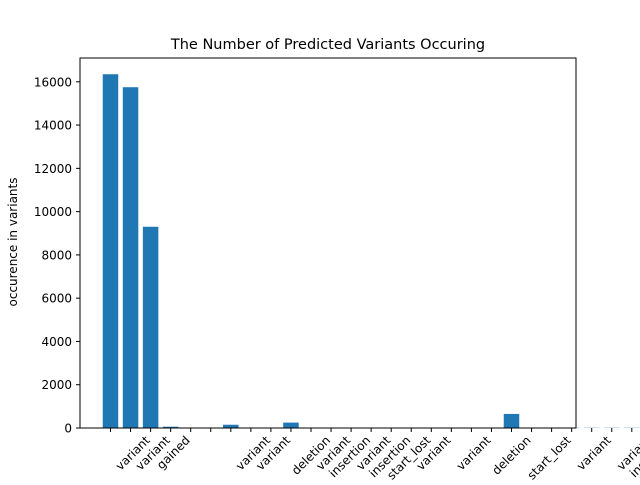 The width and height of the screenshot is (640, 485). What do you see at coordinates (53, 169) in the screenshot?
I see `y-tick-label: 12000` at bounding box center [53, 169].